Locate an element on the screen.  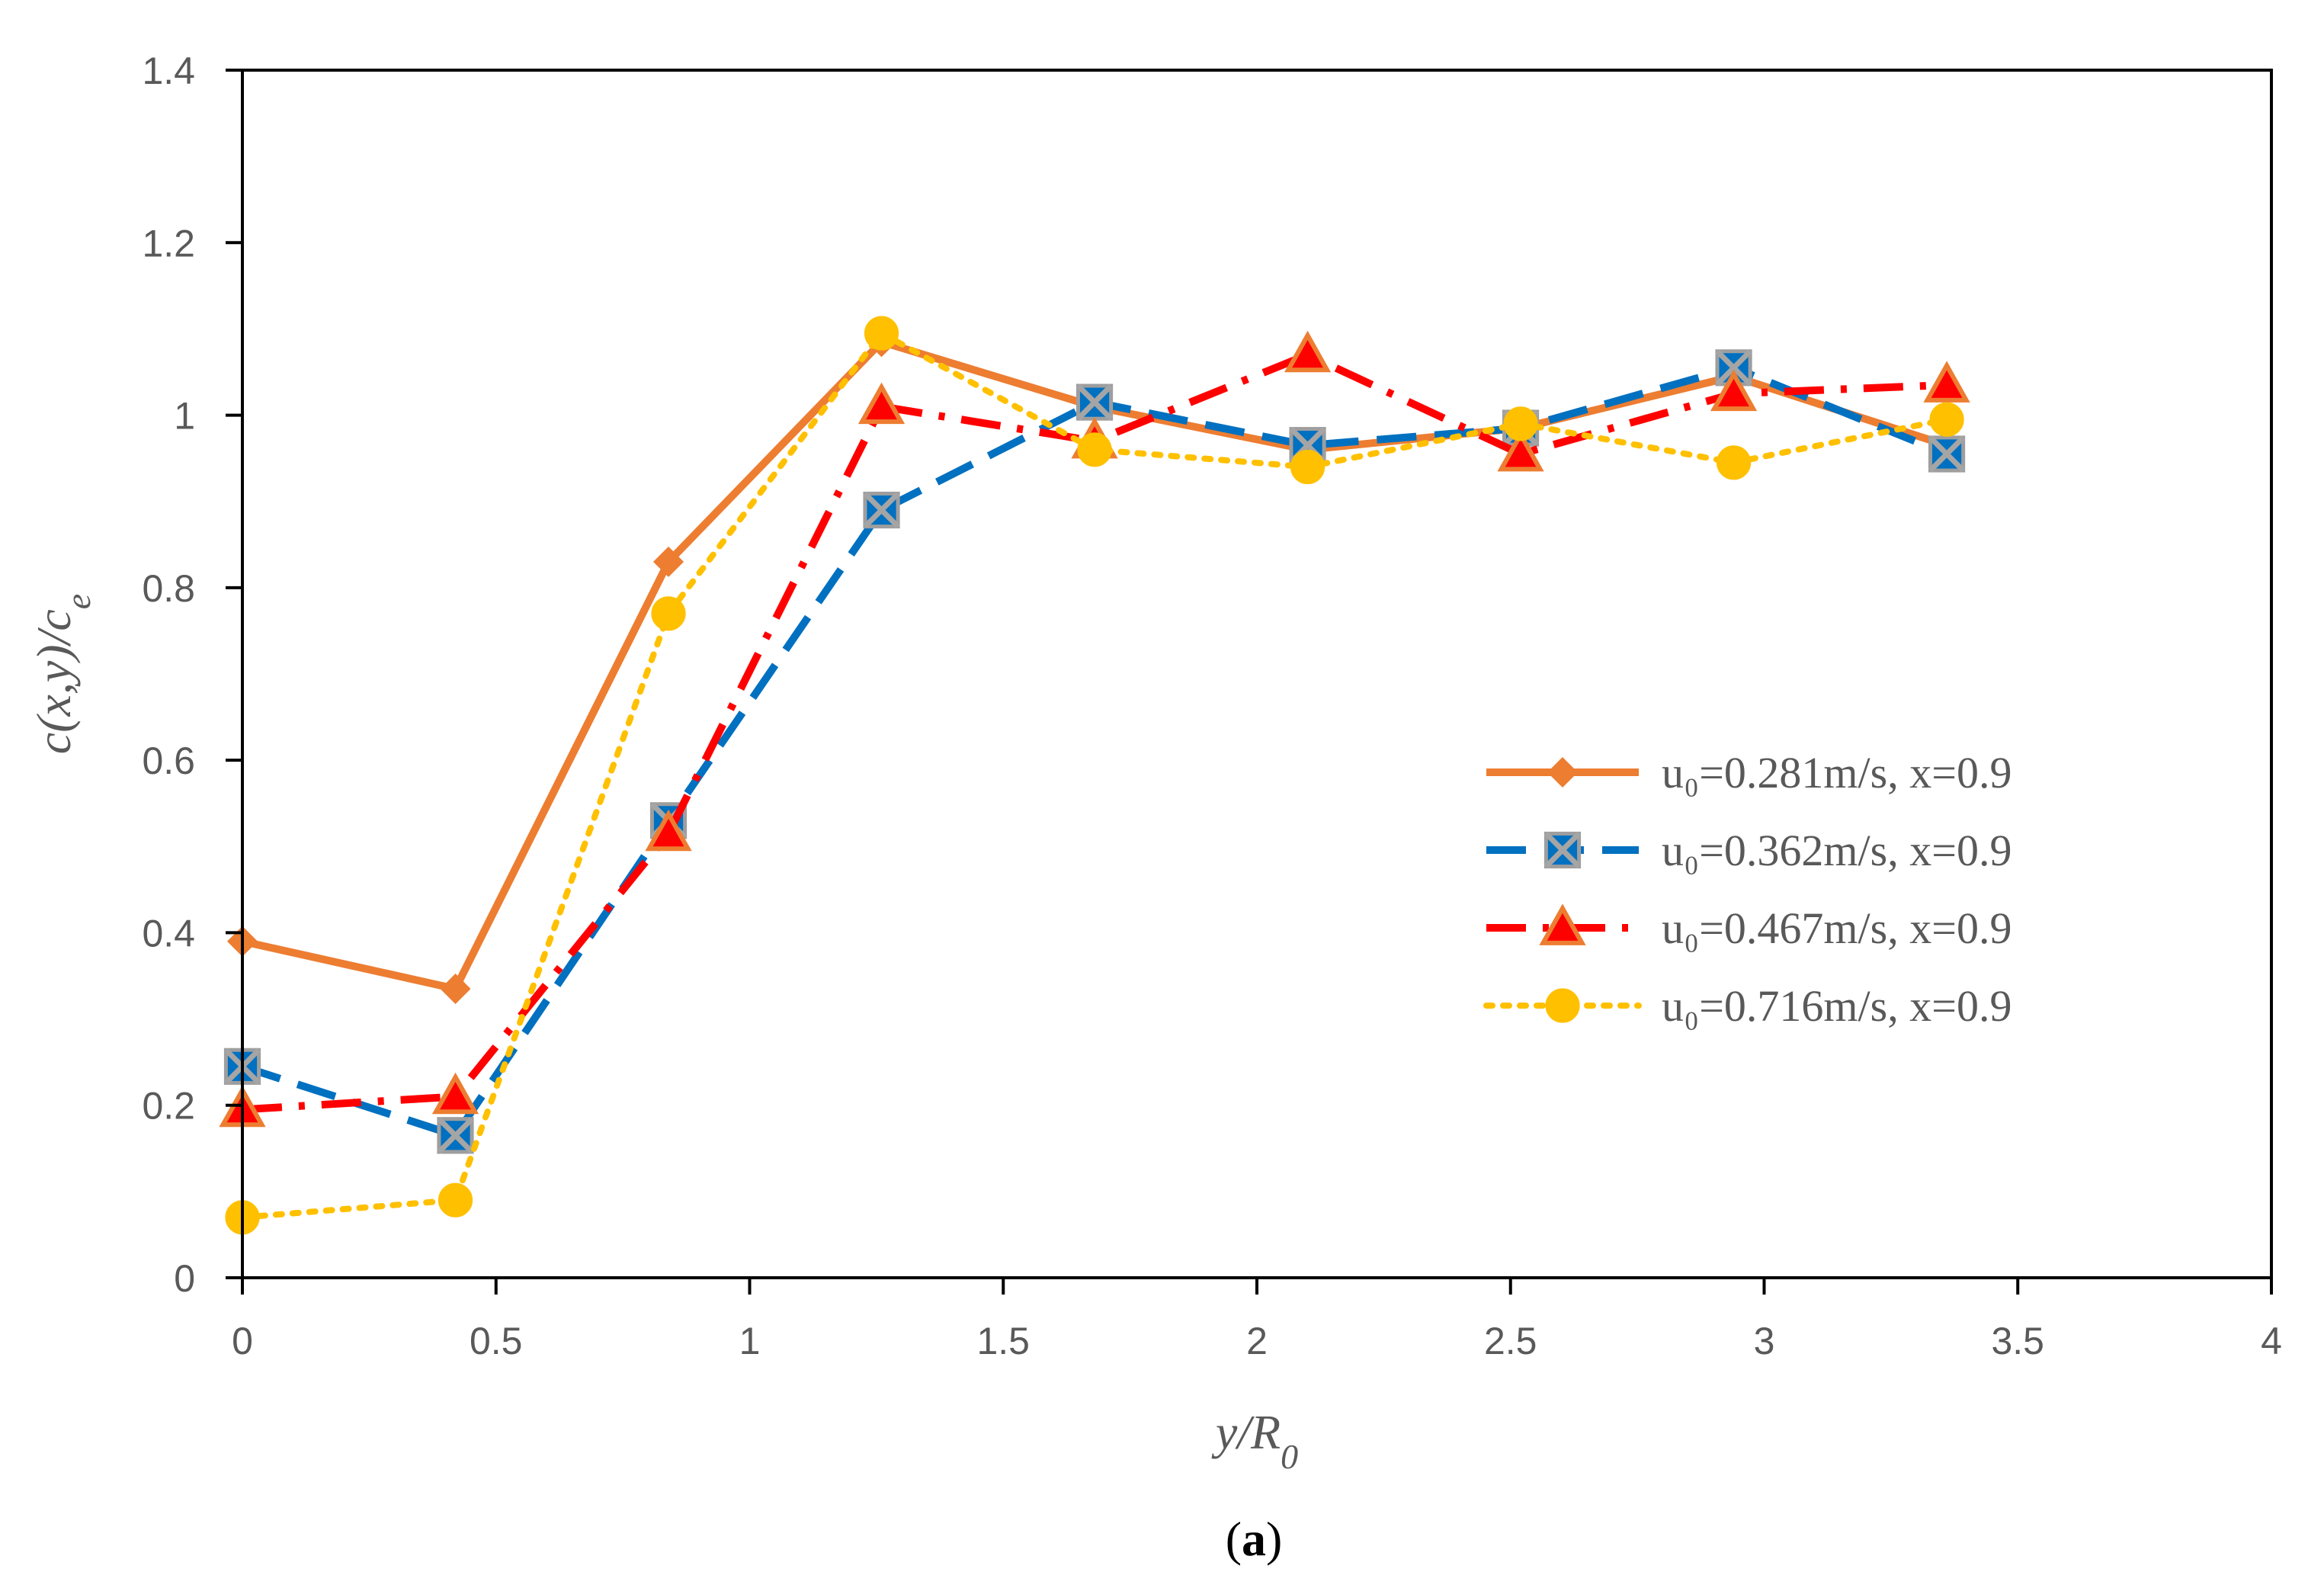
caption-letter: a is located at coordinates (1254, 1539).